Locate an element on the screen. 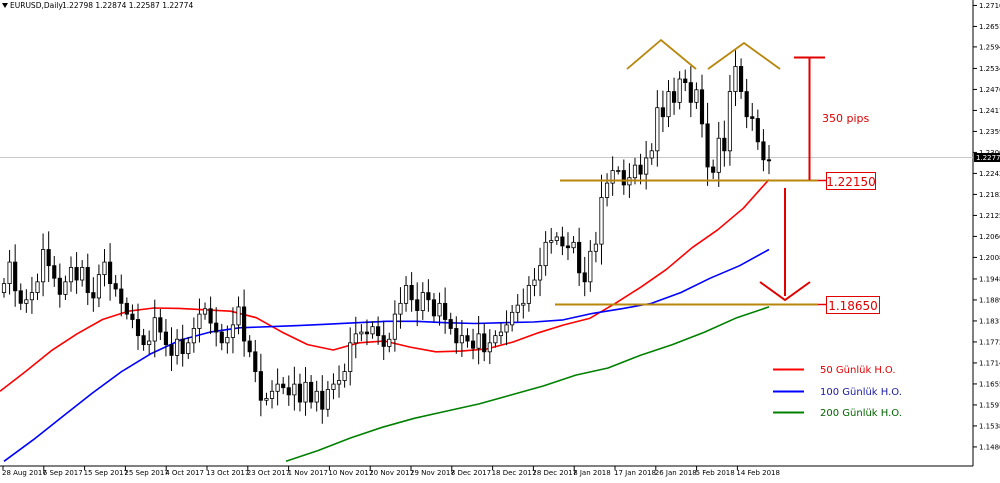  x-tick-label: 10 Nov 2017 is located at coordinates (350, 473).